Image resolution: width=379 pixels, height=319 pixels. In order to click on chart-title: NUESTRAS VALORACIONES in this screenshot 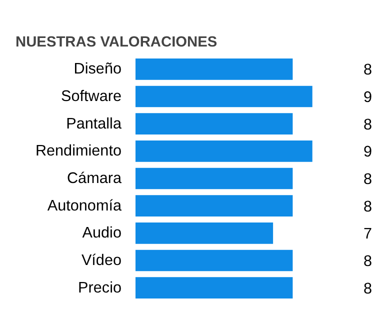, I will do `click(117, 42)`.